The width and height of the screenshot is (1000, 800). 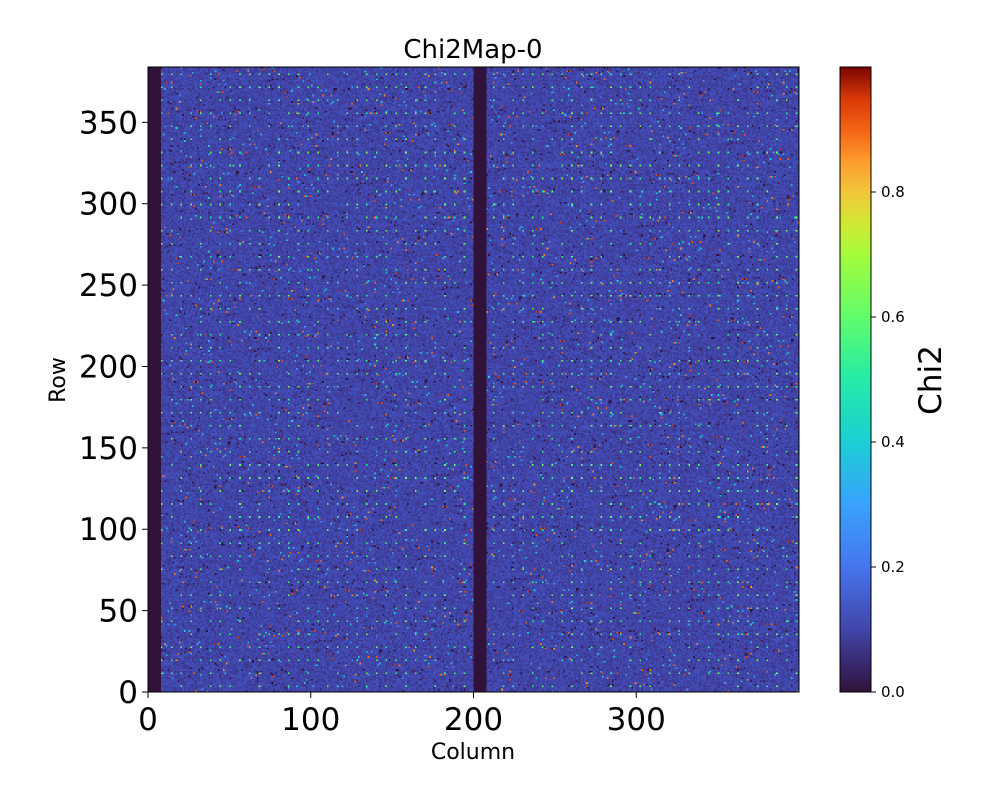 I want to click on y-tick-label: 250, so click(x=108, y=286).